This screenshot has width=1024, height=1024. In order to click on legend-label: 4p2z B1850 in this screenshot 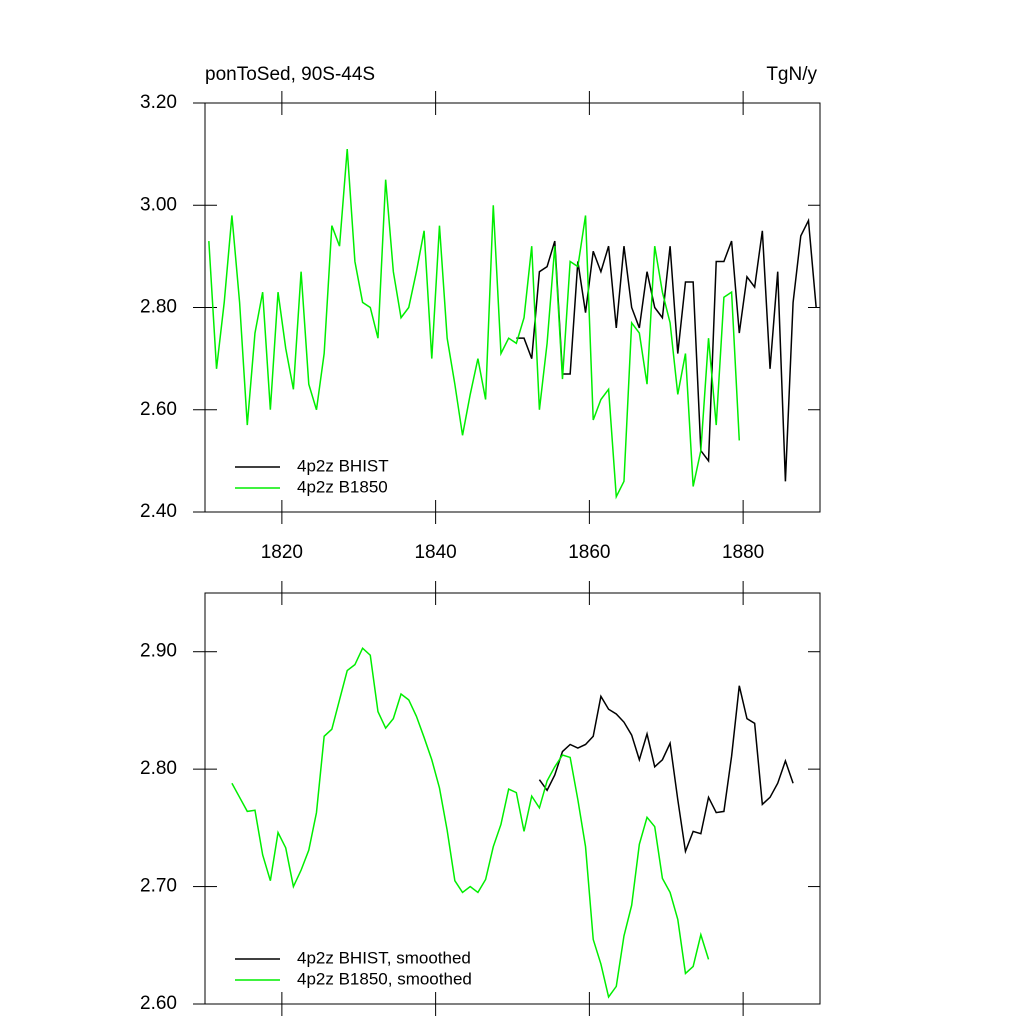, I will do `click(342, 486)`.